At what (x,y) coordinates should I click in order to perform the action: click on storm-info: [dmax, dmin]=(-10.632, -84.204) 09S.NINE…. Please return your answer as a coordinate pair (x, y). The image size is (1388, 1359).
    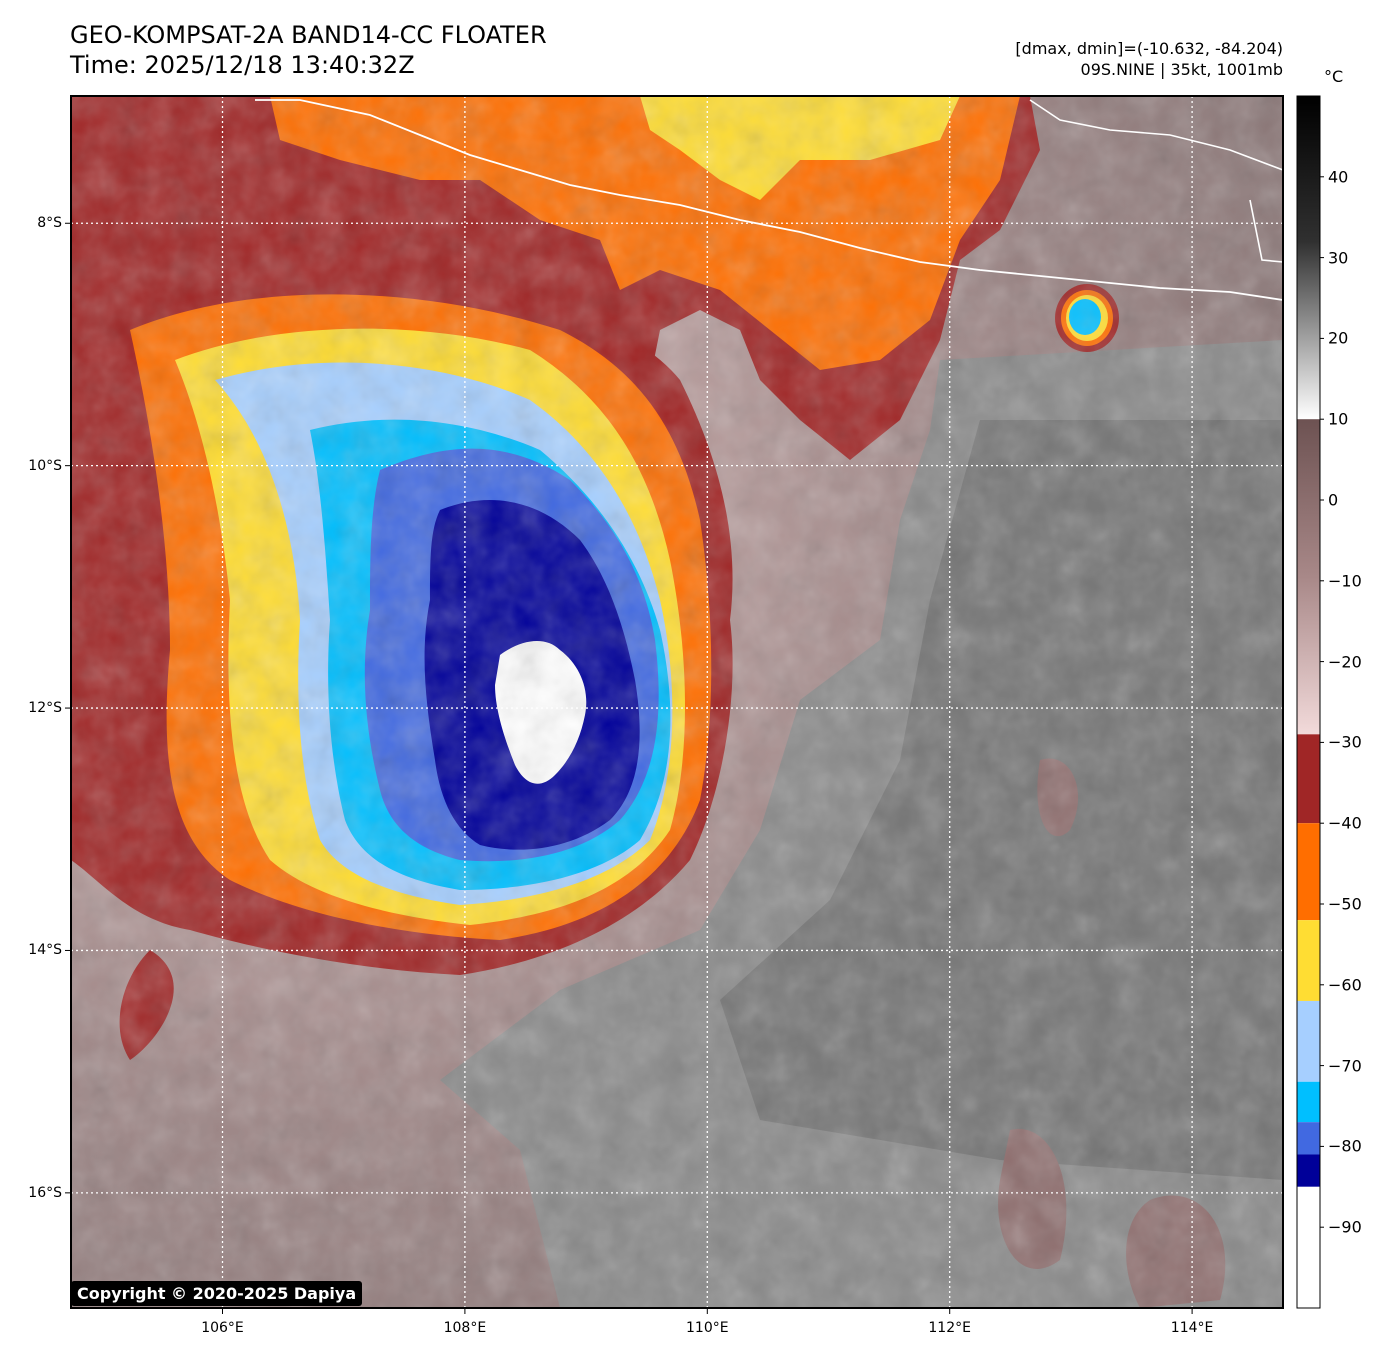
    Looking at the image, I should click on (1149, 59).